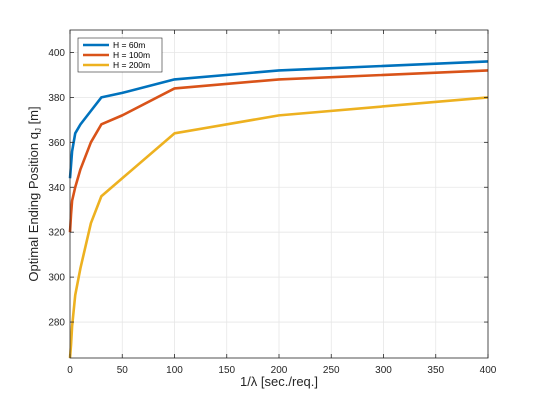 The height and width of the screenshot is (404, 539). I want to click on legend-label-h200: H = 200m, so click(131, 65).